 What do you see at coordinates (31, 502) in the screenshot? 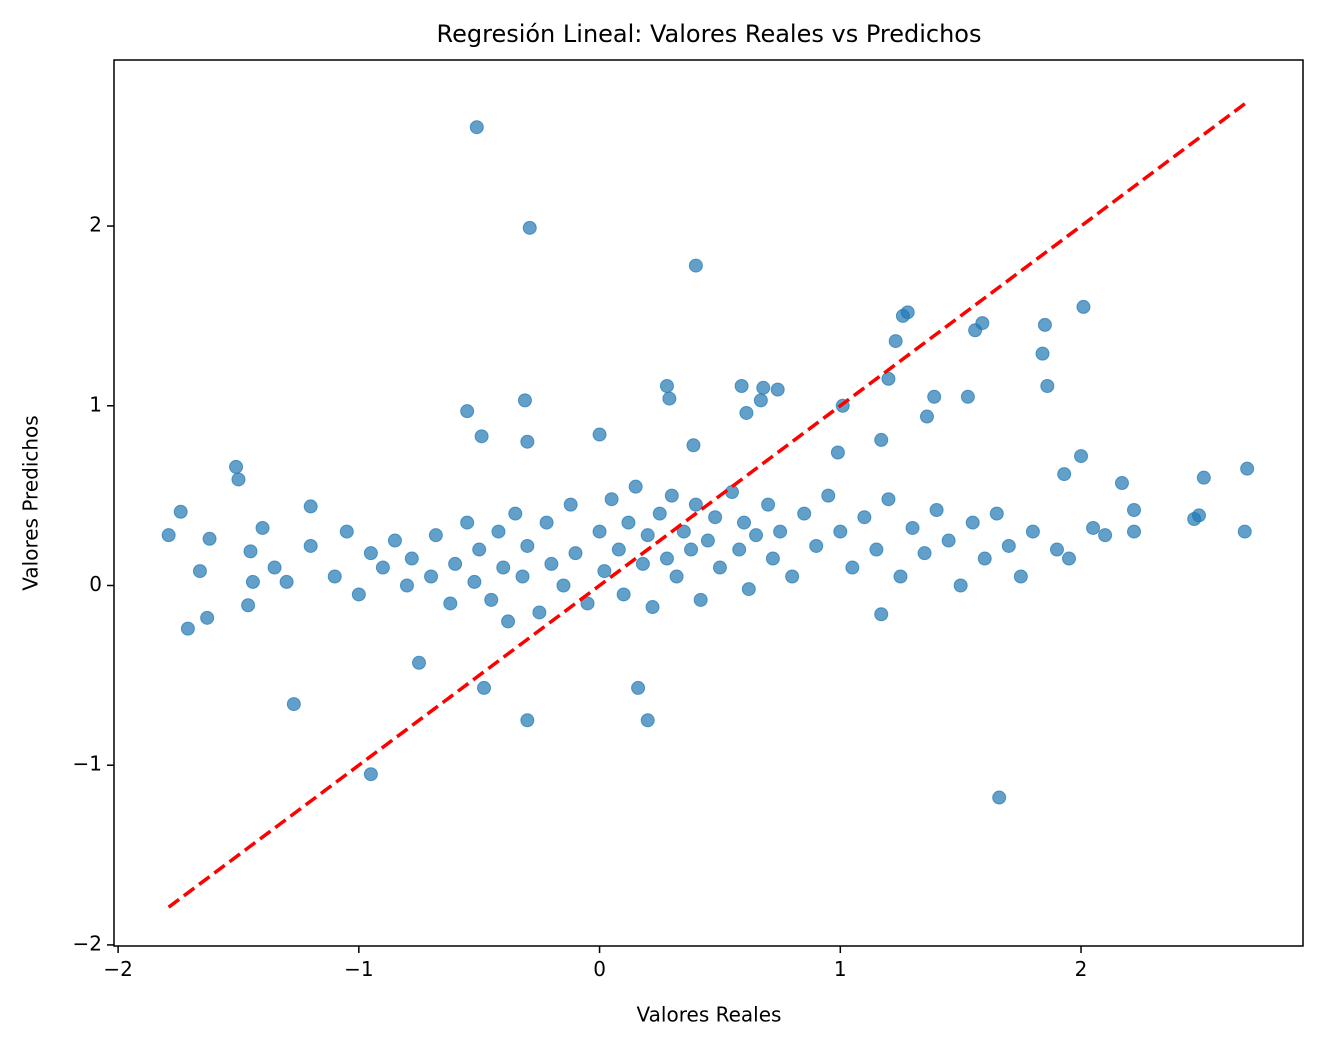
I see `y-axis-label: Valores Predichos` at bounding box center [31, 502].